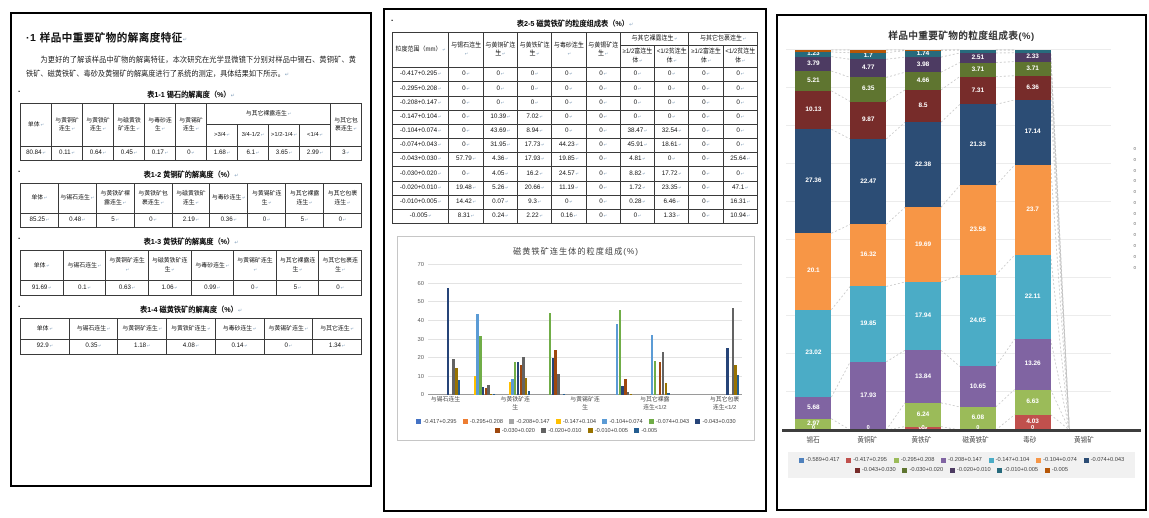 The height and width of the screenshot is (518, 1149). What do you see at coordinates (740, 217) in the screenshot?
I see `table-cell: 10.94` at bounding box center [740, 217].